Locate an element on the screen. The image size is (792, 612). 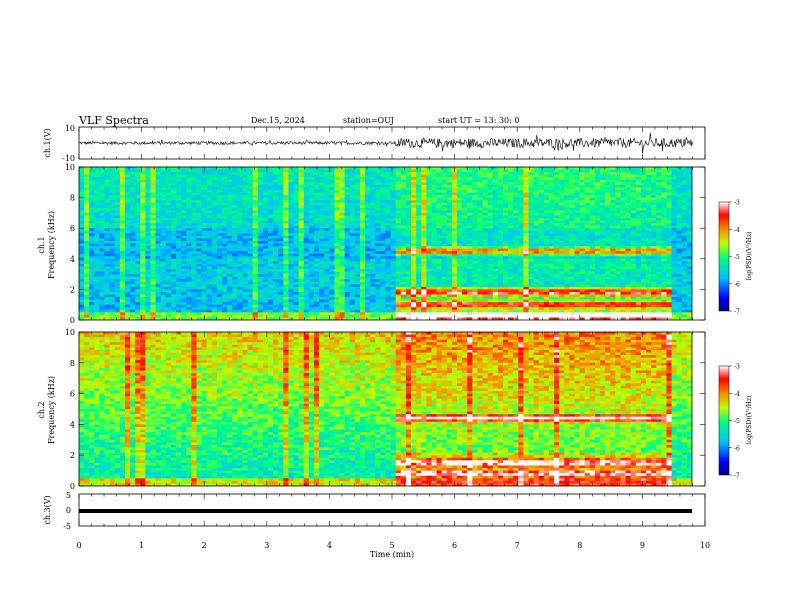
ch1-spectrogram-ylabel-line2: Frequency (kHz) is located at coordinates (51, 245).